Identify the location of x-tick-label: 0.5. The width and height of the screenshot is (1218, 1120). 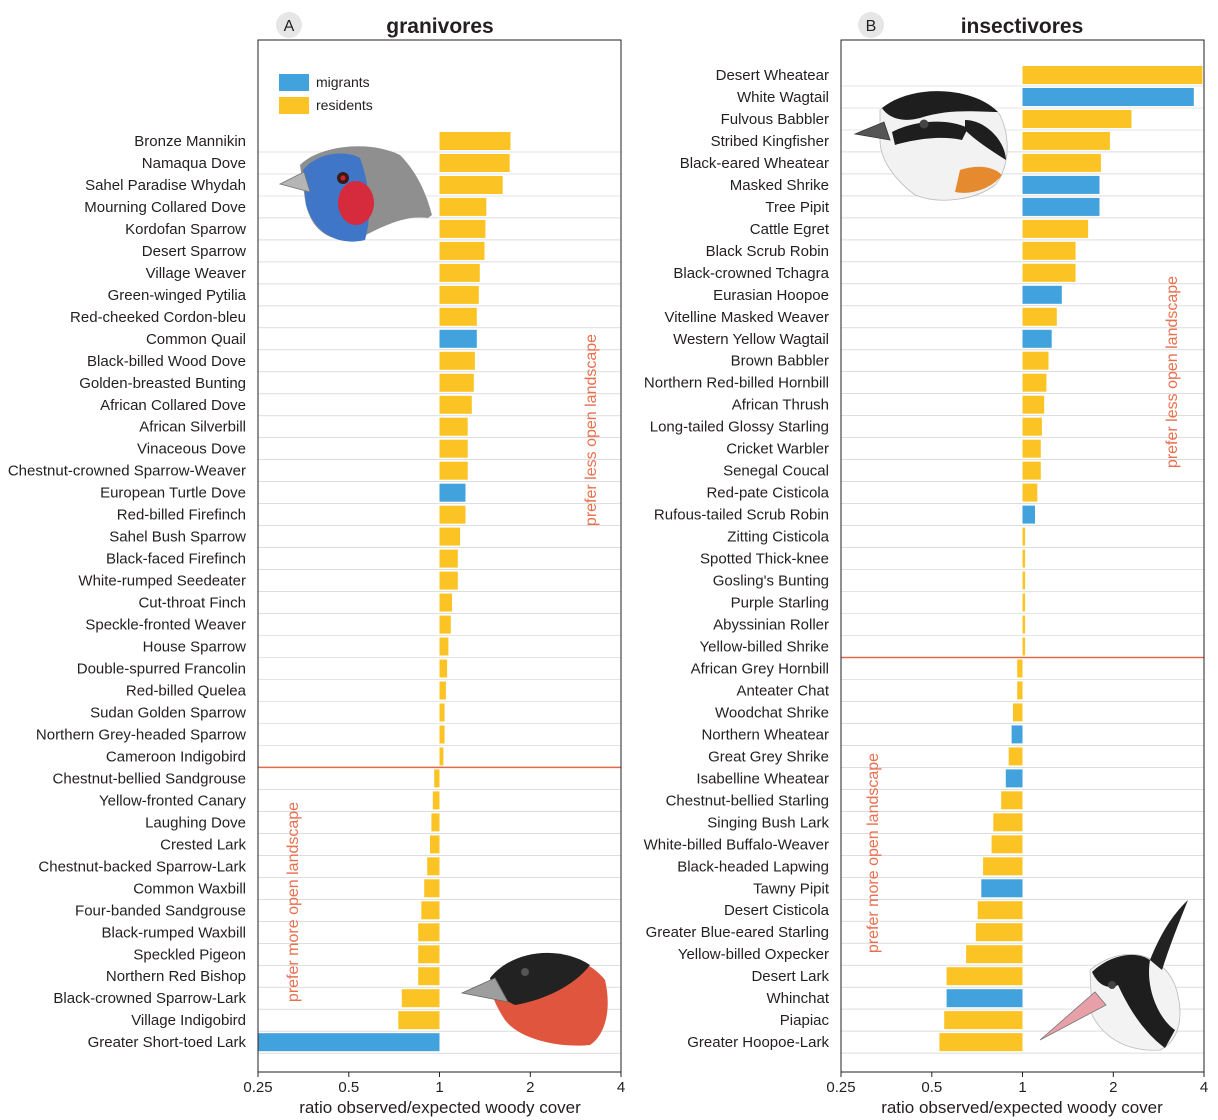
(931, 1087).